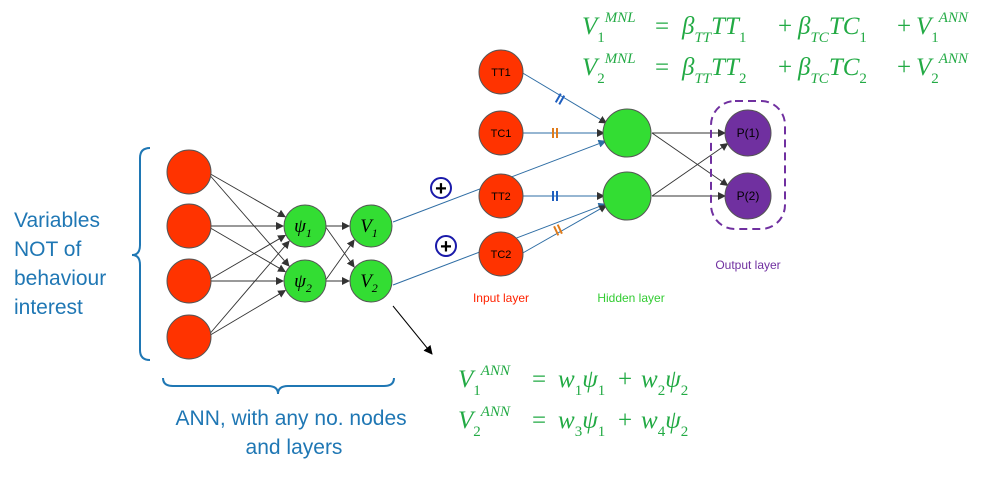 The height and width of the screenshot is (482, 987). I want to click on plus-sign-2: +, so click(446, 246).